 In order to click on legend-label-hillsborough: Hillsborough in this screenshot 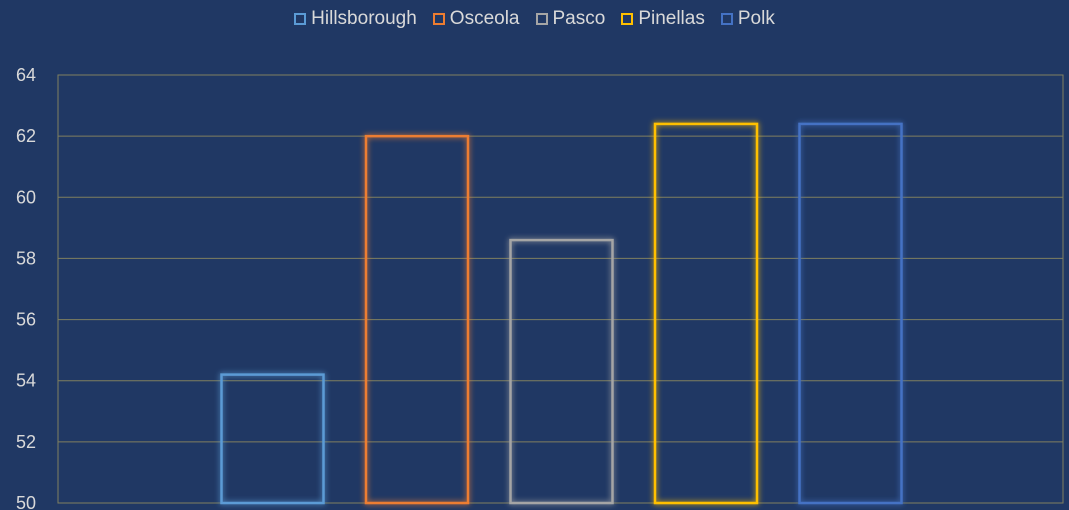, I will do `click(364, 18)`.